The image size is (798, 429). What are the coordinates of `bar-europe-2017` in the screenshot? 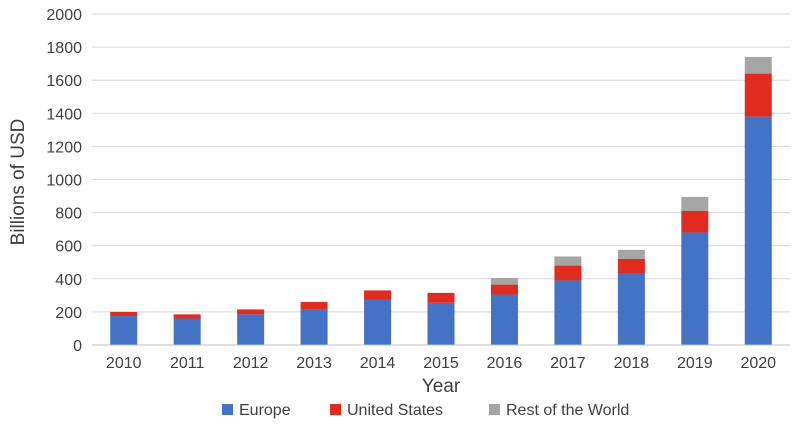 It's located at (568, 312).